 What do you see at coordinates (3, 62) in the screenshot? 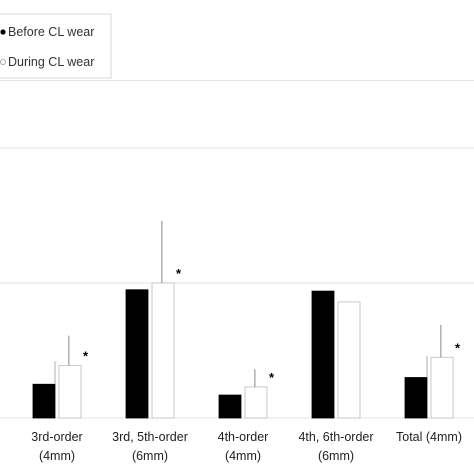
I see `legend-marker-during` at bounding box center [3, 62].